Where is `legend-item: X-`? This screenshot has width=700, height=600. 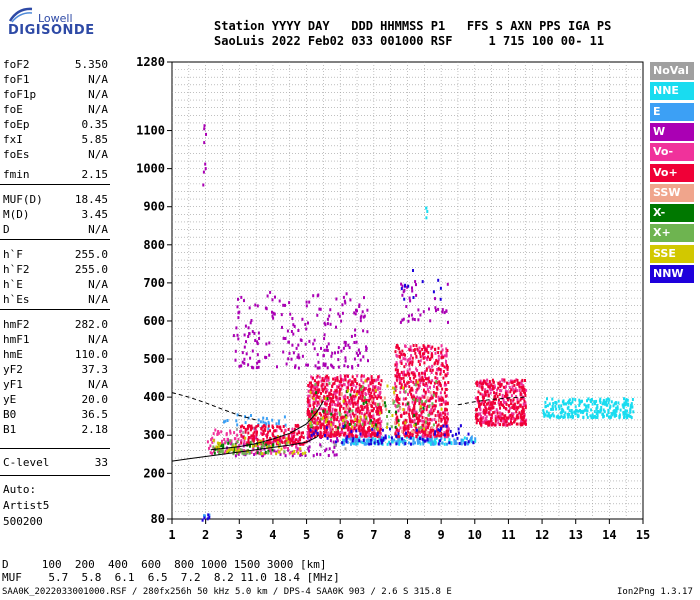
legend-item: X- is located at coordinates (672, 213).